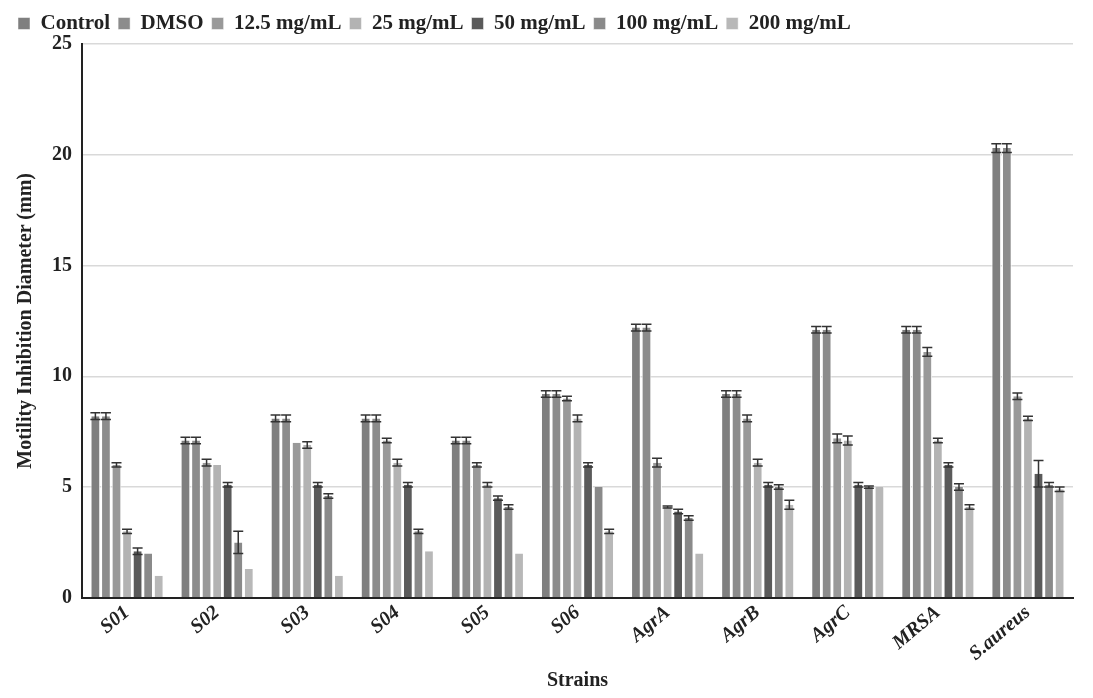  Describe the element at coordinates (474, 619) in the screenshot. I see `x-tick-label: S05` at that location.